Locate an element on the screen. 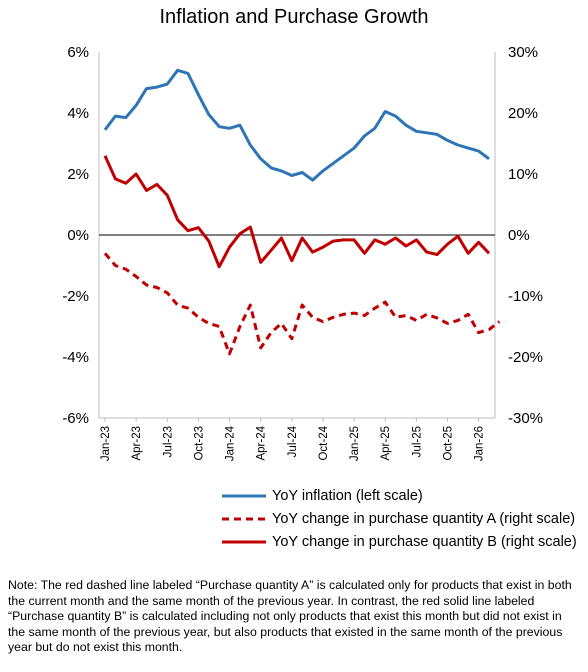 This screenshot has height=672, width=588. legend-label-inflation: YoY inflation (left scale) is located at coordinates (347, 495).